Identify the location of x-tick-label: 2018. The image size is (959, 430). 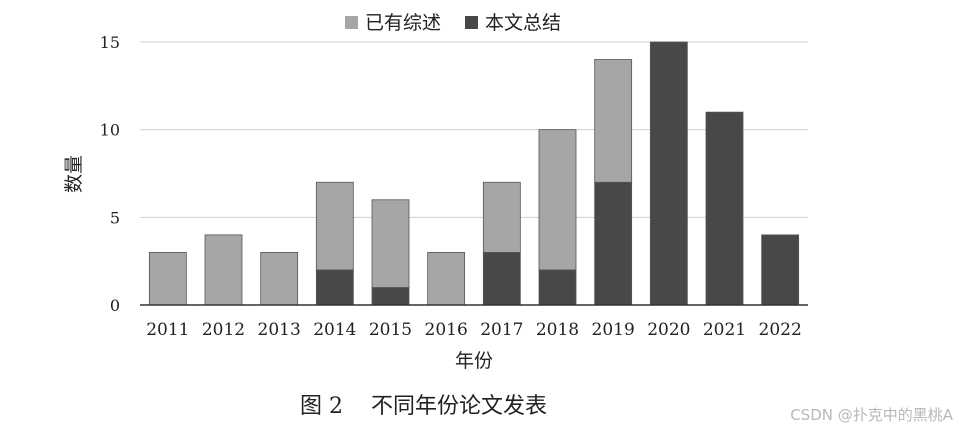
(557, 330).